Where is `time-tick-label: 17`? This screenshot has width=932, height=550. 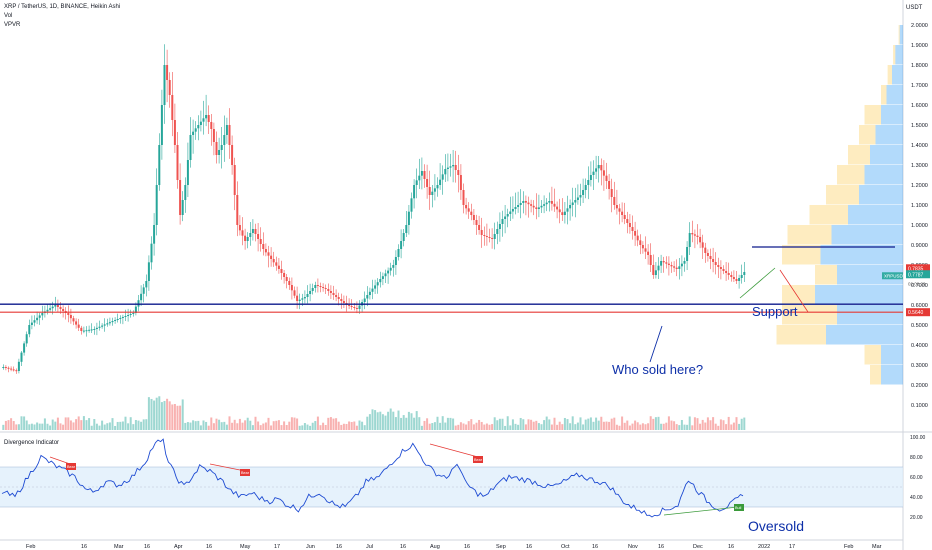
time-tick-label: 17 is located at coordinates (277, 547).